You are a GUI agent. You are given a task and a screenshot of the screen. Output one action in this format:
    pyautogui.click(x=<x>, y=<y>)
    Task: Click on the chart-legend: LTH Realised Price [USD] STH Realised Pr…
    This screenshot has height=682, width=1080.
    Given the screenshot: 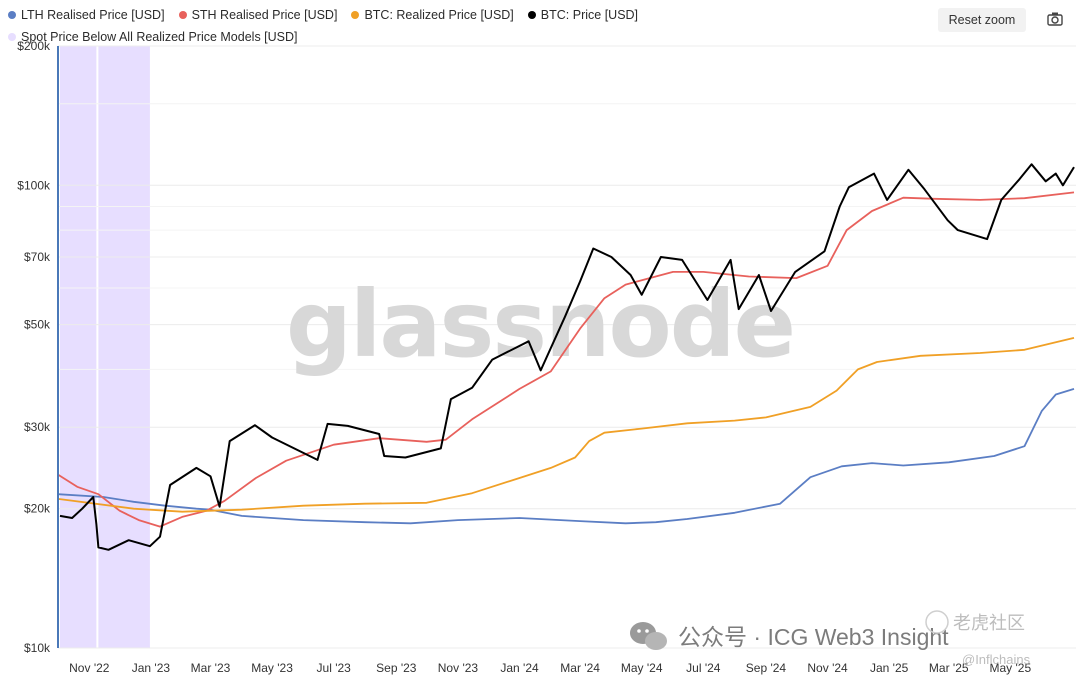 What is the action you would take?
    pyautogui.click(x=458, y=26)
    